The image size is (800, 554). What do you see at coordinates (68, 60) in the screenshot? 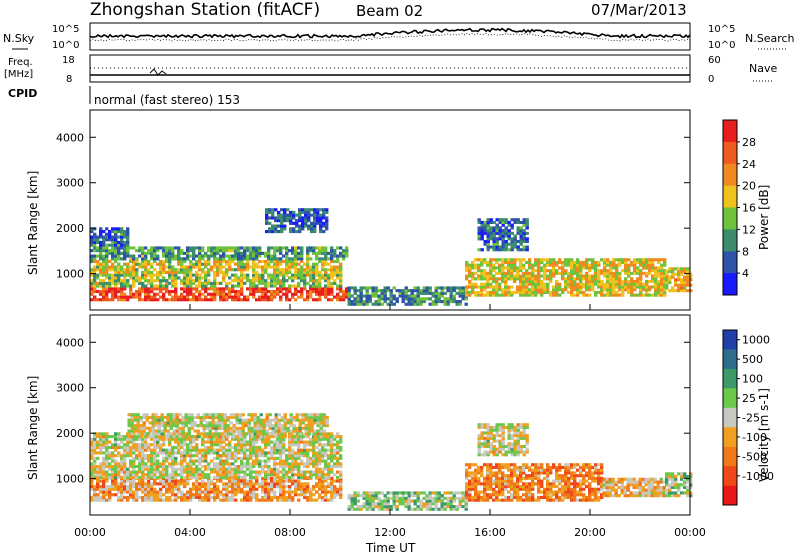
I see `freq-tick-top: 18` at bounding box center [68, 60].